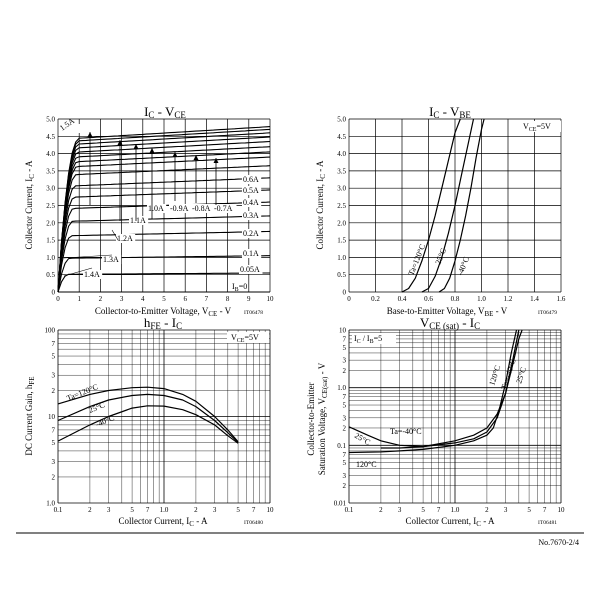  What do you see at coordinates (50, 331) in the screenshot?
I see `y-tick-label: 100` at bounding box center [50, 331].